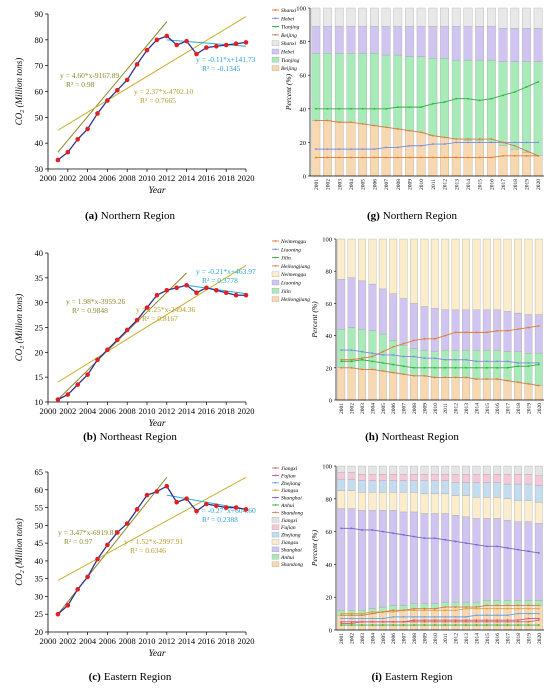 This screenshot has height=688, width=550. What do you see at coordinates (163, 91) in the screenshot?
I see `fit-equation-overall: y = 2.37*x-4702.10` at bounding box center [163, 91].